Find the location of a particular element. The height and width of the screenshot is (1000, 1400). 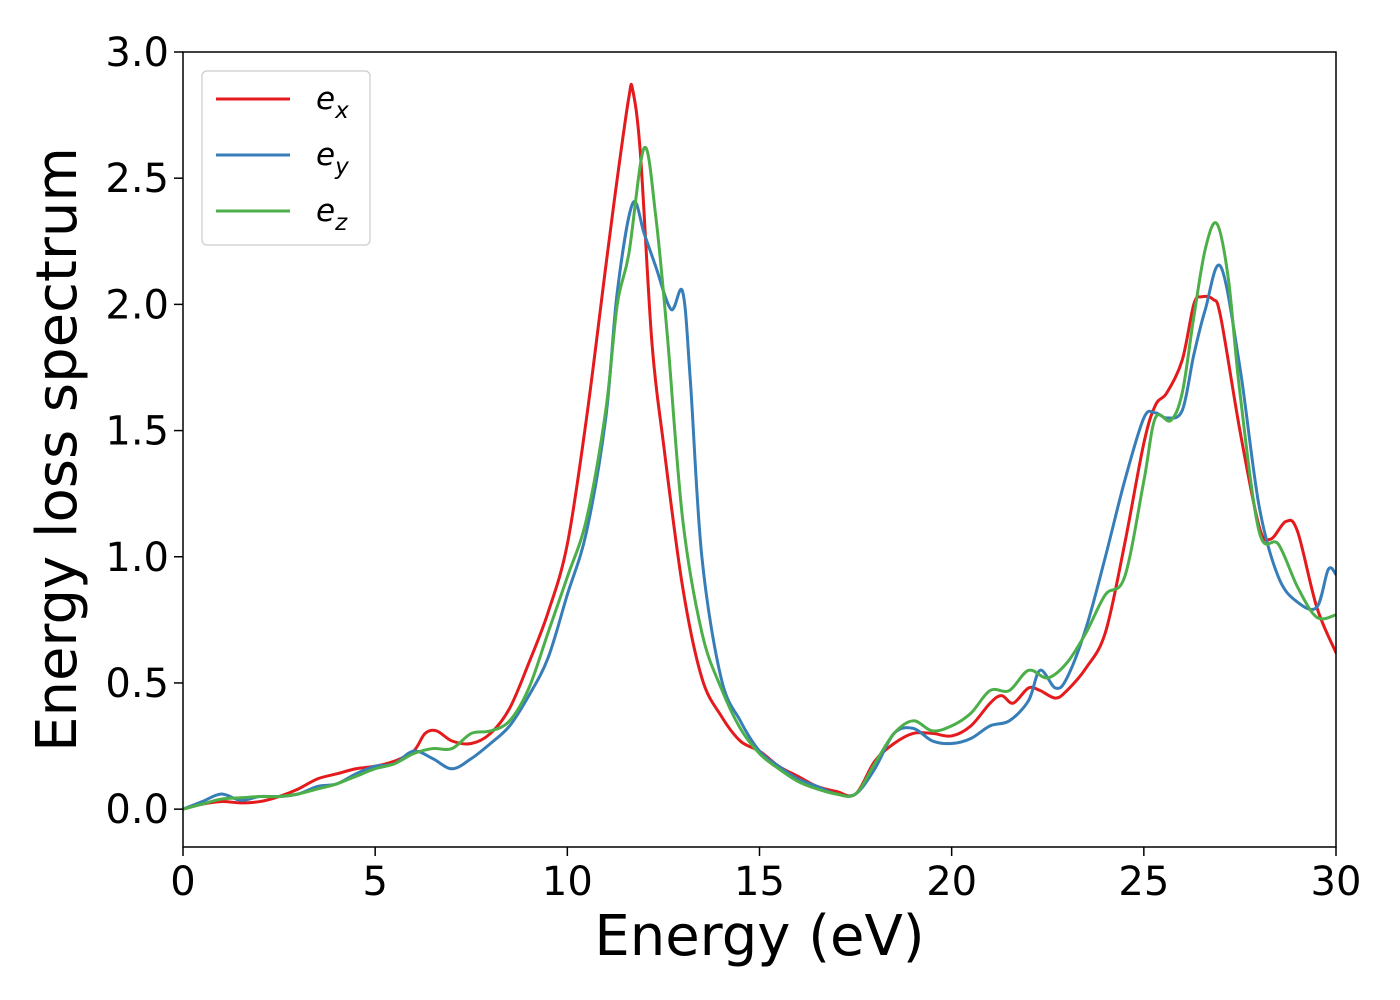

legend: ex ey ez is located at coordinates (286, 158).